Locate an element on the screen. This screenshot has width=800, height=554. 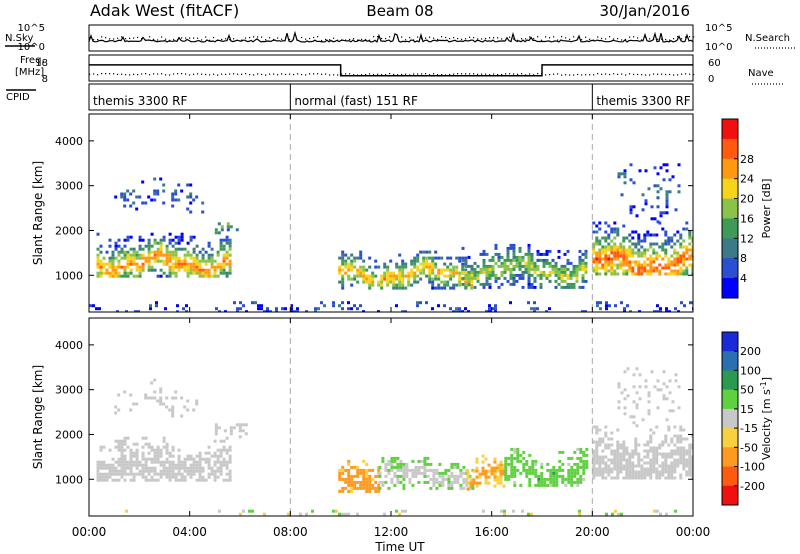
x-tick-label: 12:00 is located at coordinates (391, 532).